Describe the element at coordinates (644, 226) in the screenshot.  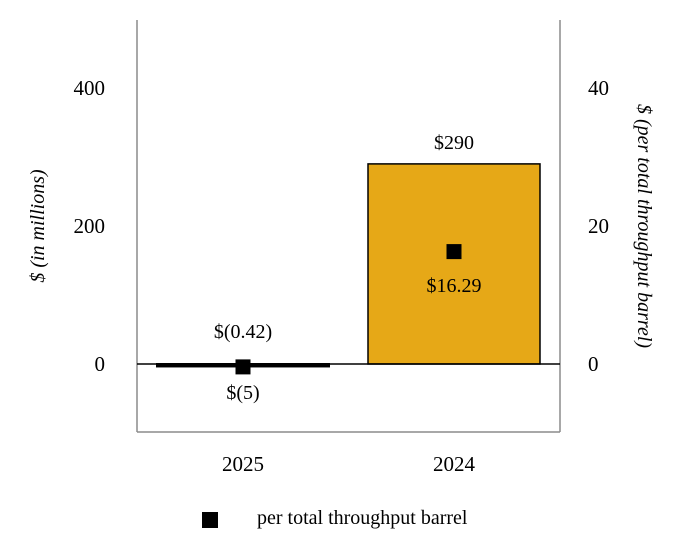
I see `y-axis-title-right: $ (per total throughput barrel)` at that location.